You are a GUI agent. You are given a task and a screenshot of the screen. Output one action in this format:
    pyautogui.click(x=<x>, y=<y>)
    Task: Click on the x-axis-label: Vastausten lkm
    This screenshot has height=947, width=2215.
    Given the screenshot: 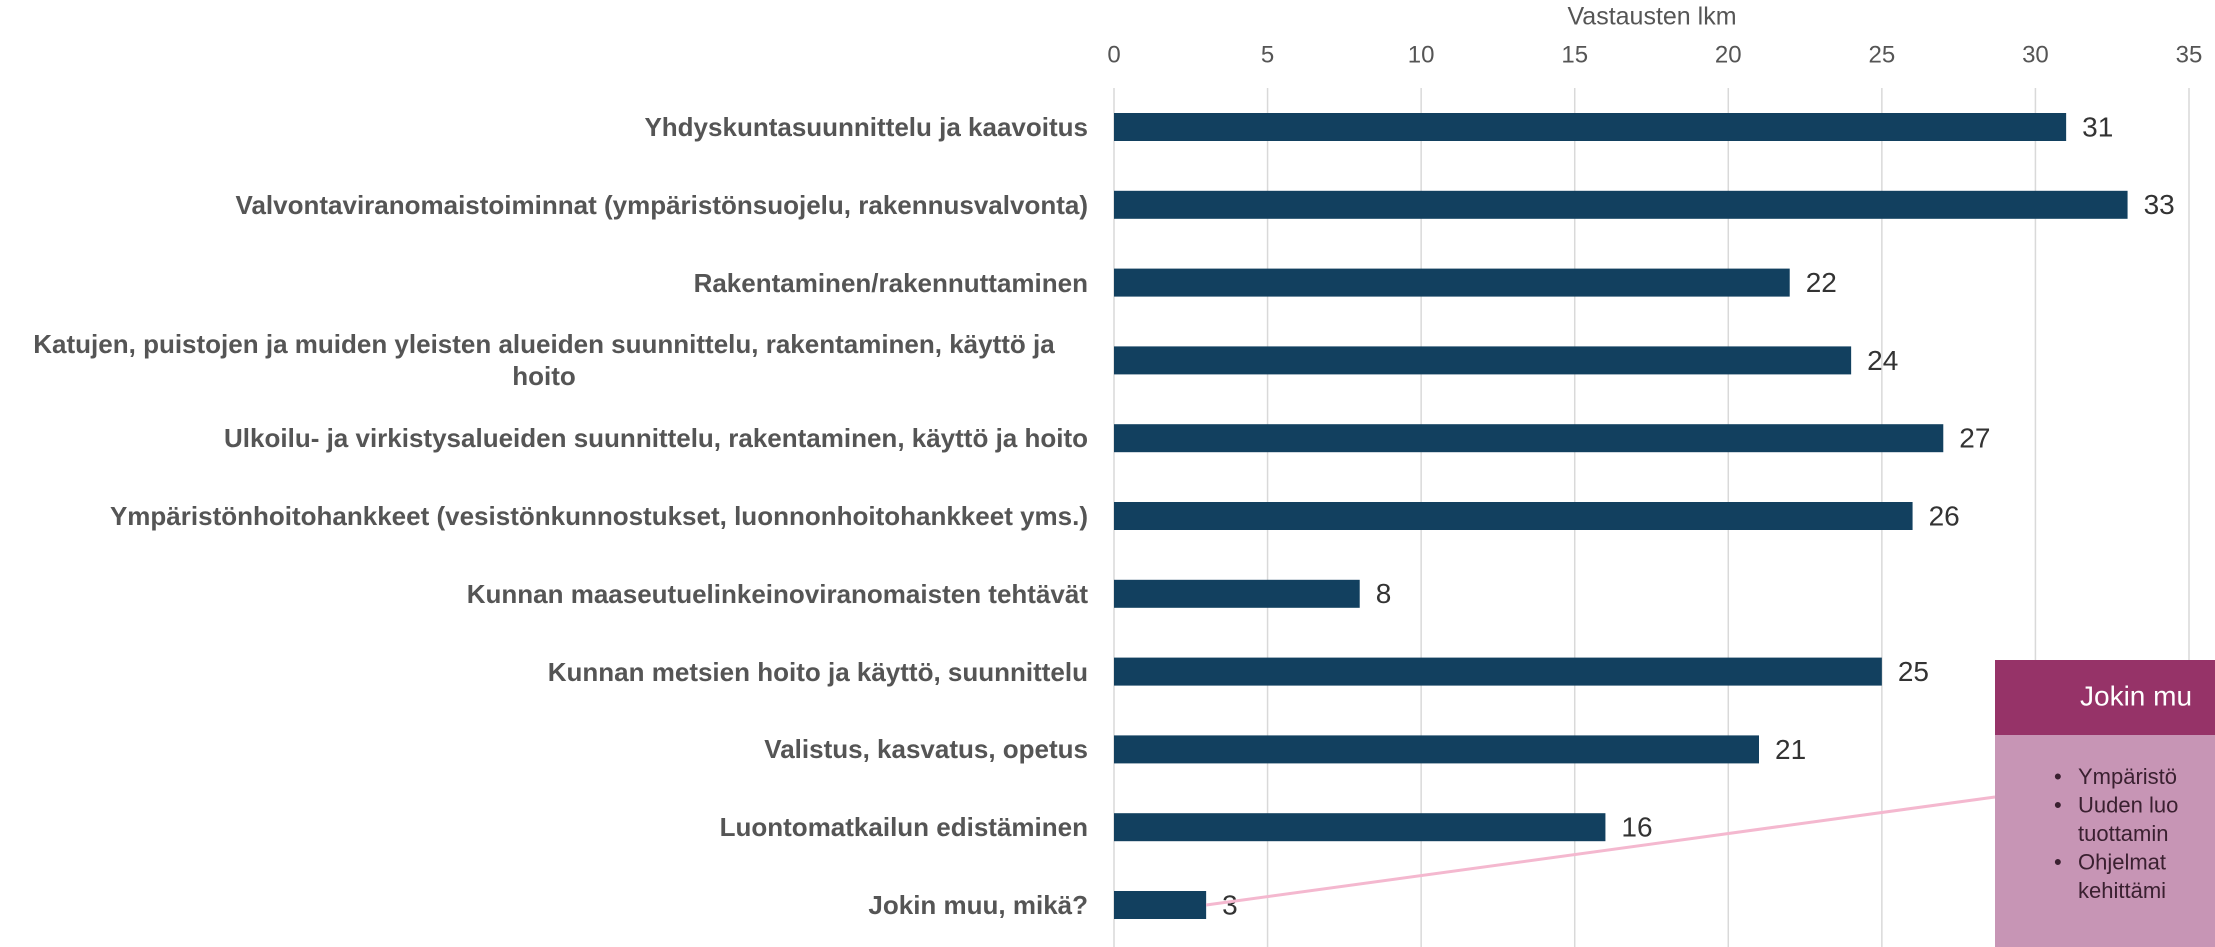 What is the action you would take?
    pyautogui.click(x=1651, y=17)
    